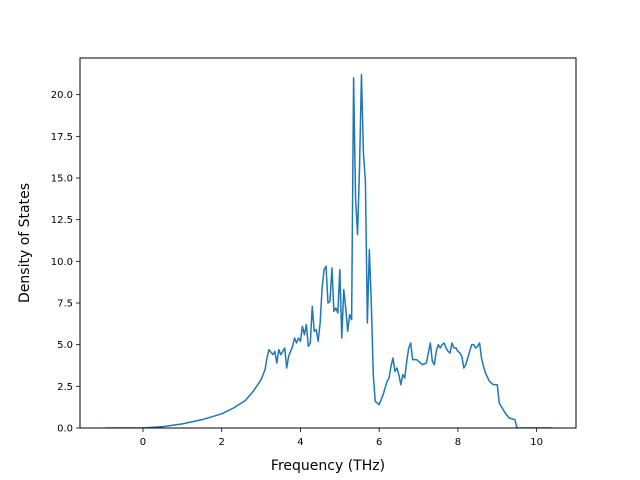 This screenshot has height=480, width=640. What do you see at coordinates (65, 345) in the screenshot?
I see `y-tick-label: 5.0` at bounding box center [65, 345].